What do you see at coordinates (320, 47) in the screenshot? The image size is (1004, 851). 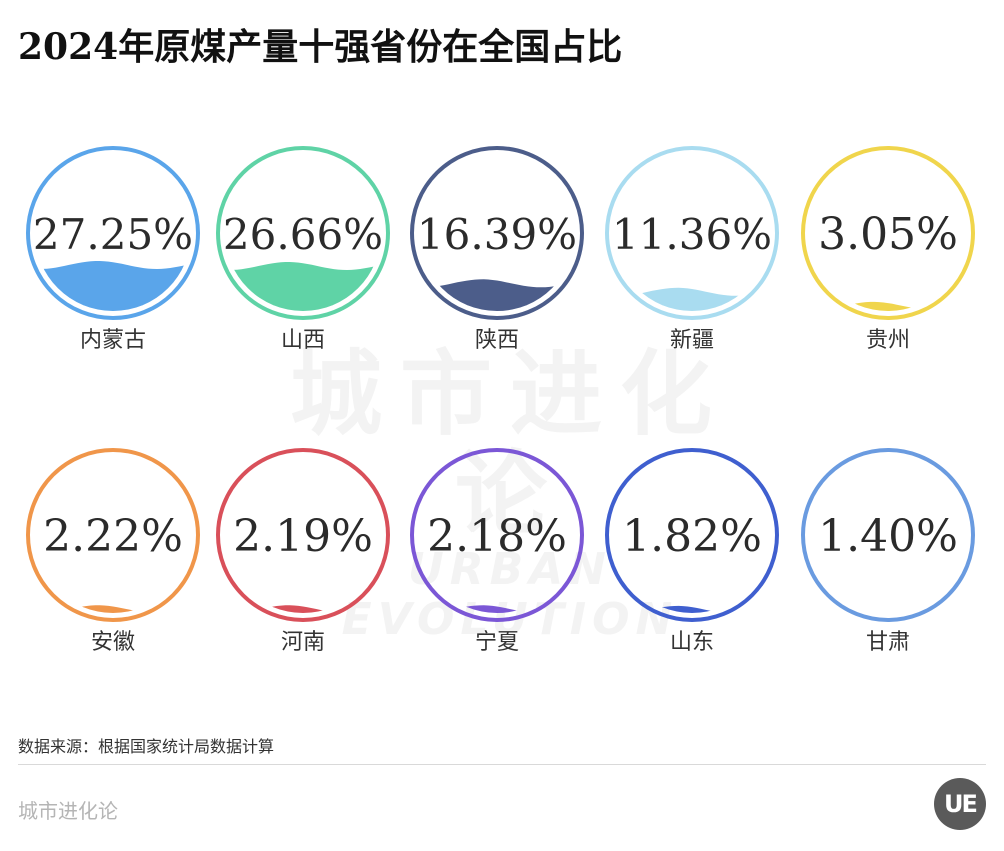 I see `chart-title: 2024年原煤产量十强省份在全国占比` at bounding box center [320, 47].